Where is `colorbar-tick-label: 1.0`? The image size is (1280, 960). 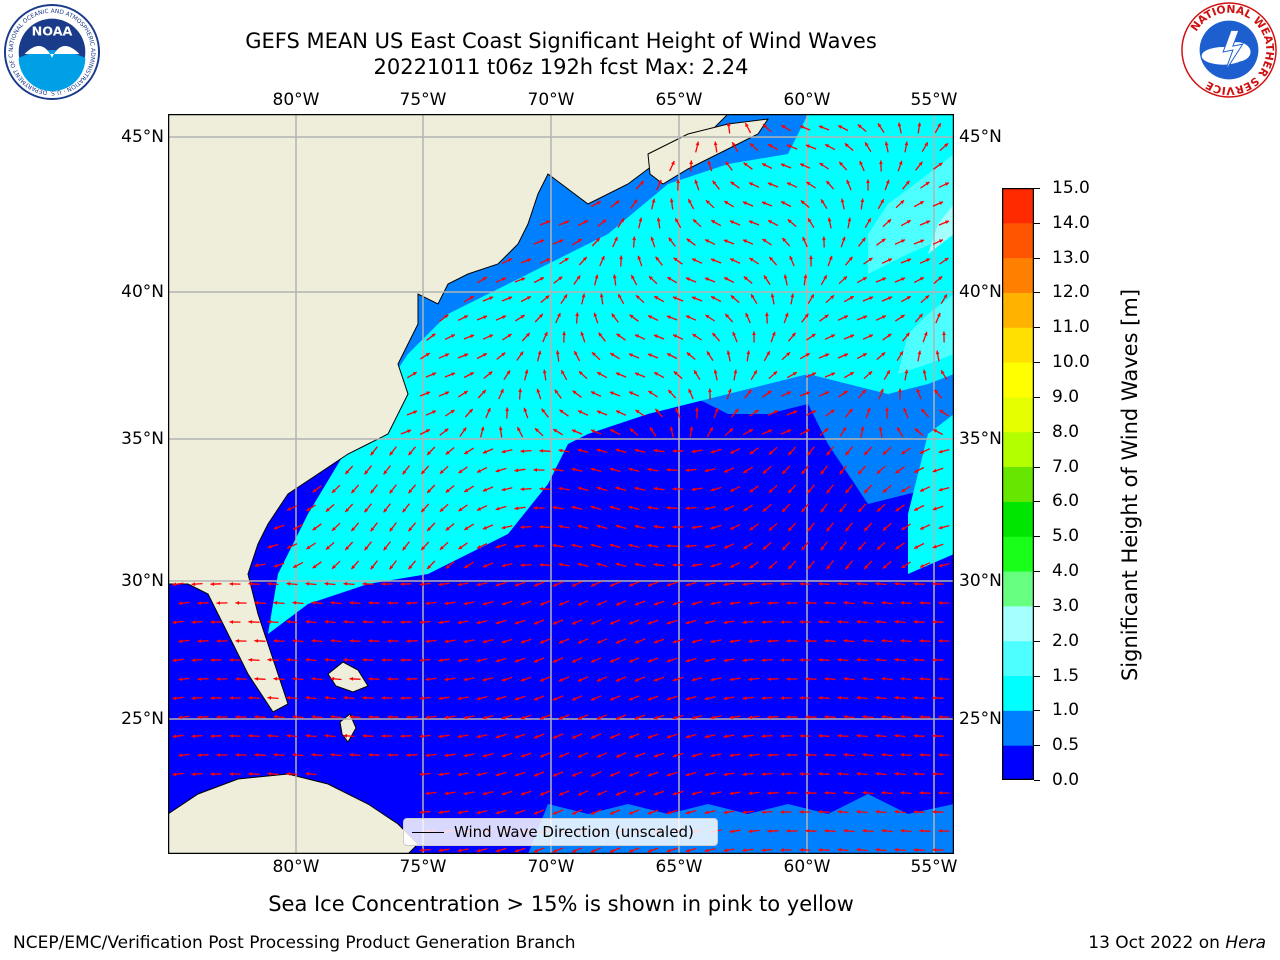
colorbar-tick-label: 1.0 is located at coordinates (1066, 710).